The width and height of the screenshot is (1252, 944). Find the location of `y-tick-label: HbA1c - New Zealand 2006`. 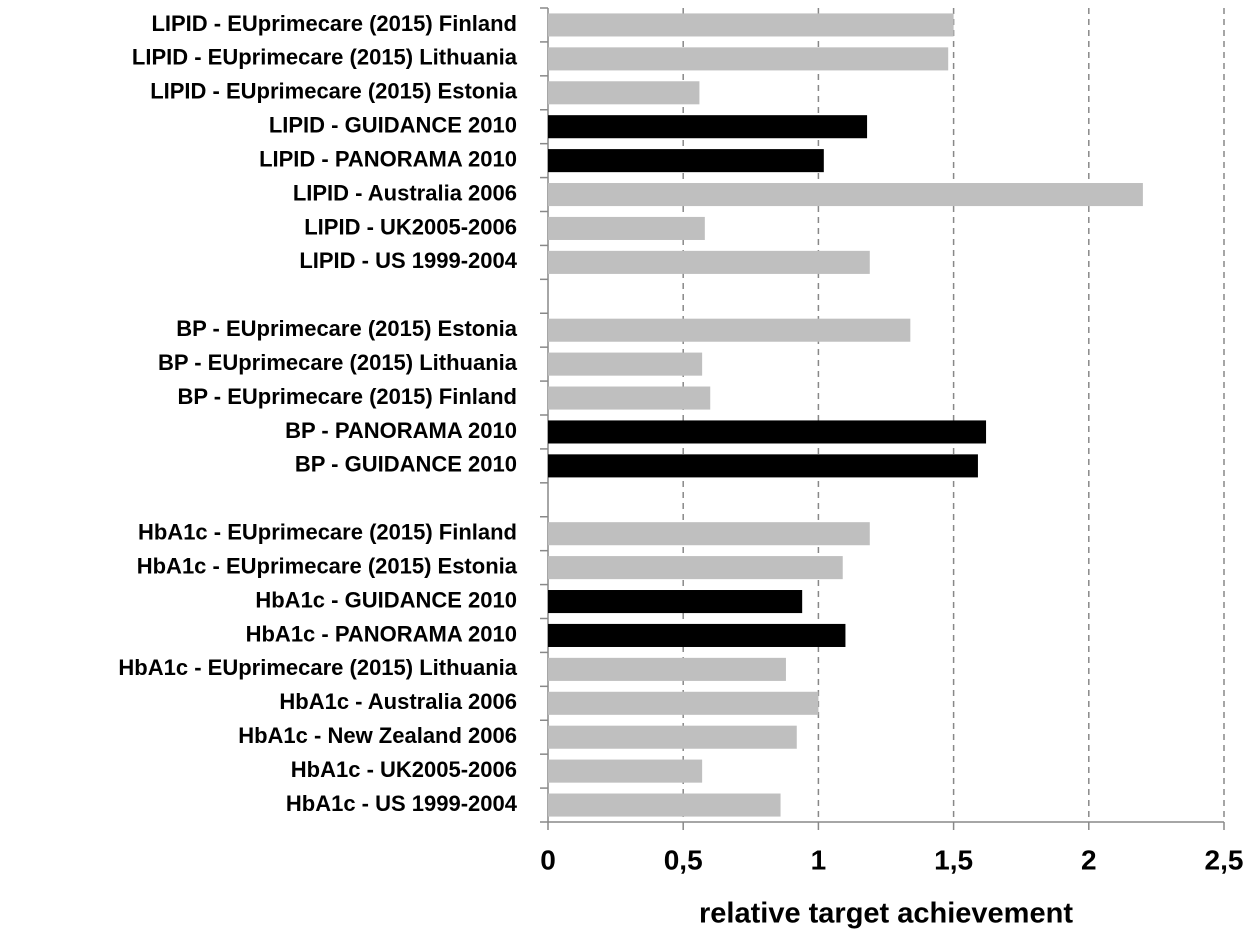

y-tick-label: HbA1c - New Zealand 2006 is located at coordinates (377, 735).